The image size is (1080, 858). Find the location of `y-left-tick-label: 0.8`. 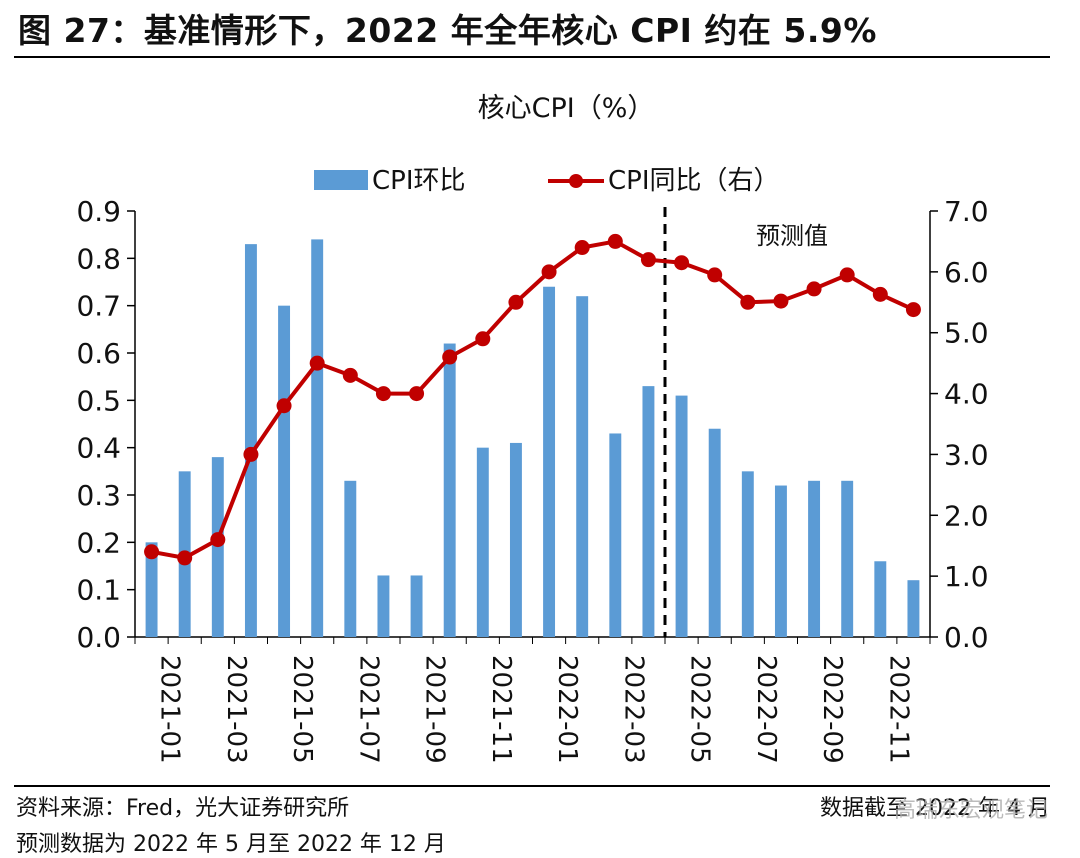

y-left-tick-label: 0.8 is located at coordinates (98, 258).